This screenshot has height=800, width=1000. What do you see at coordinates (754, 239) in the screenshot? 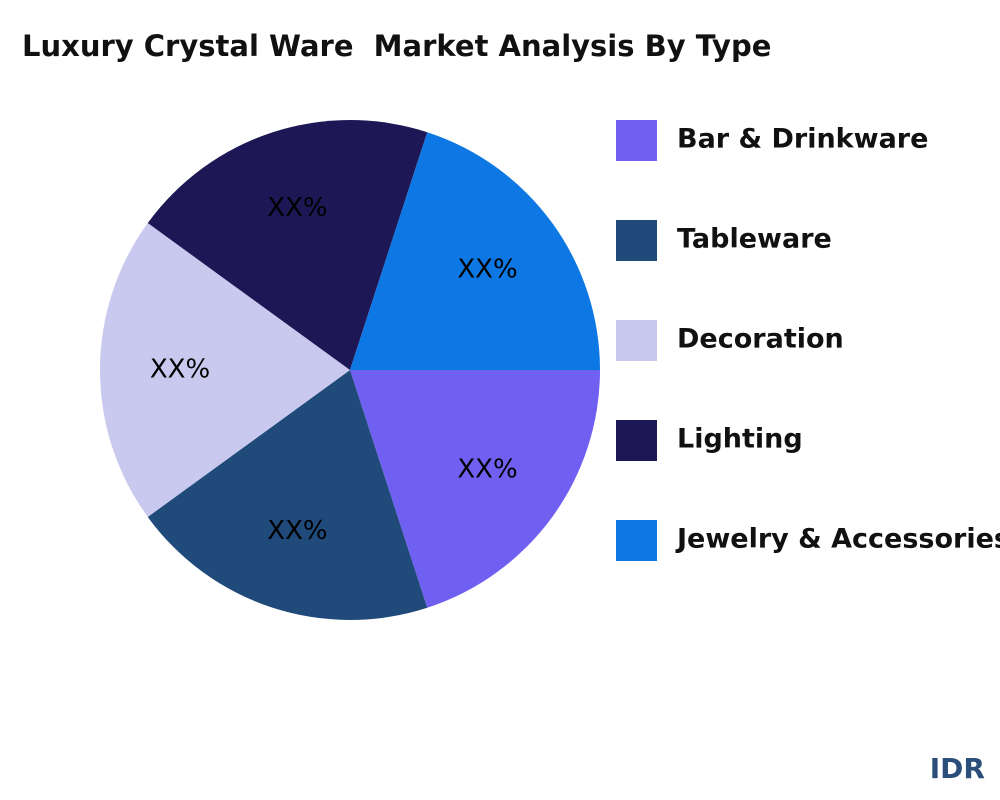
I see `legend-label: Tableware` at bounding box center [754, 239].